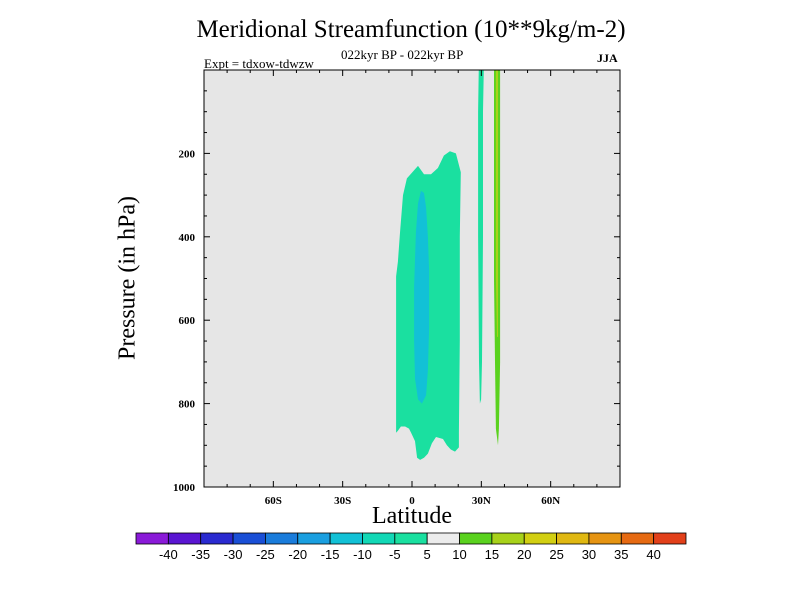 The height and width of the screenshot is (600, 800). I want to click on x-axis-label: Latitude, so click(412, 516).